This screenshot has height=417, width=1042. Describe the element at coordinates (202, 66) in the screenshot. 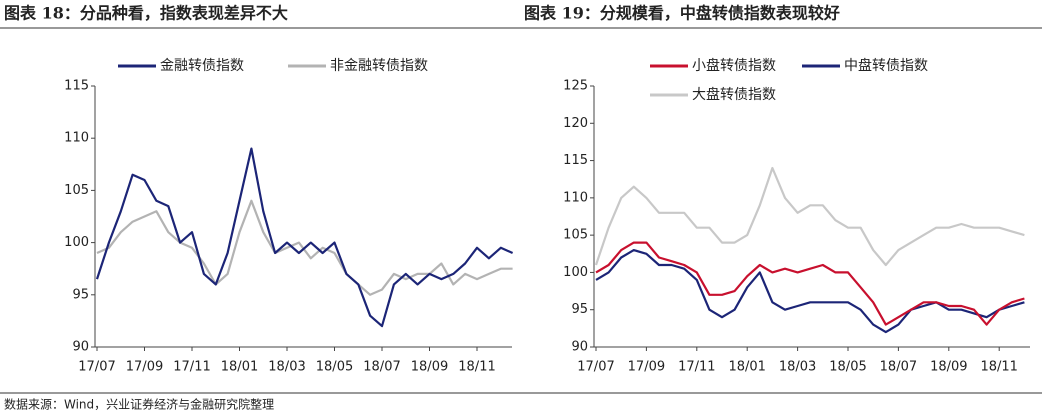

I see `legend-label: 金融转债指数` at that location.